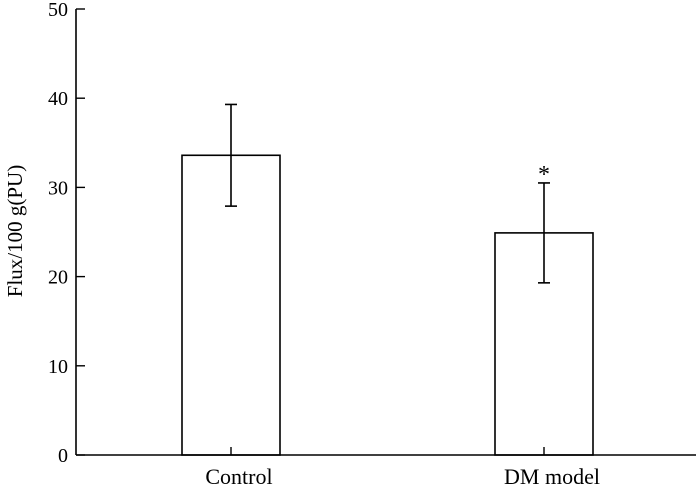 Image resolution: width=700 pixels, height=488 pixels. What do you see at coordinates (402, 467) in the screenshot?
I see `category-labels: Control DM model` at bounding box center [402, 467].